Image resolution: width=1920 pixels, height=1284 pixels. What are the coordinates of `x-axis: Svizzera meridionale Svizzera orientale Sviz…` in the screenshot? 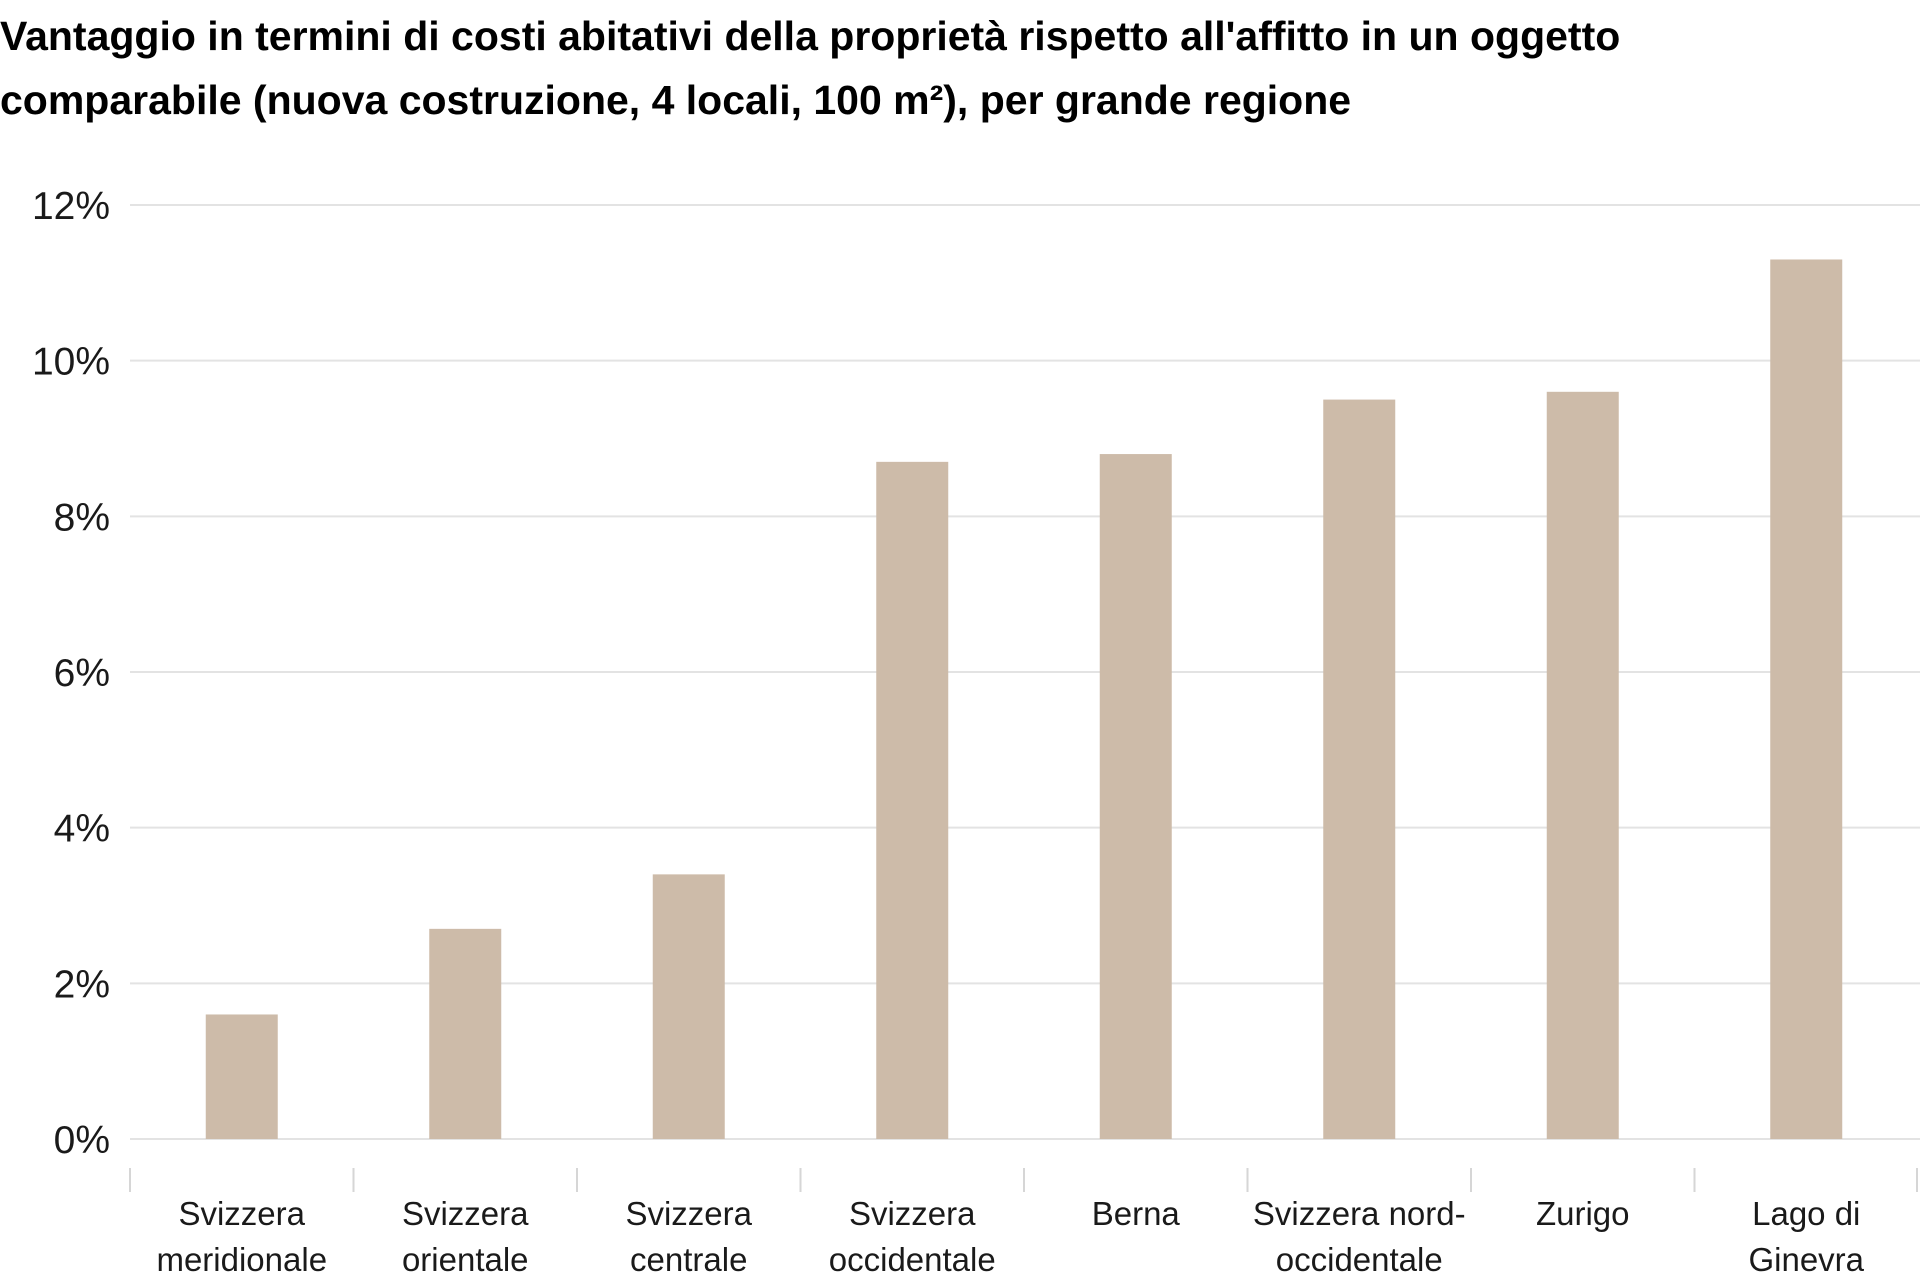 It's located at (1023, 1223).